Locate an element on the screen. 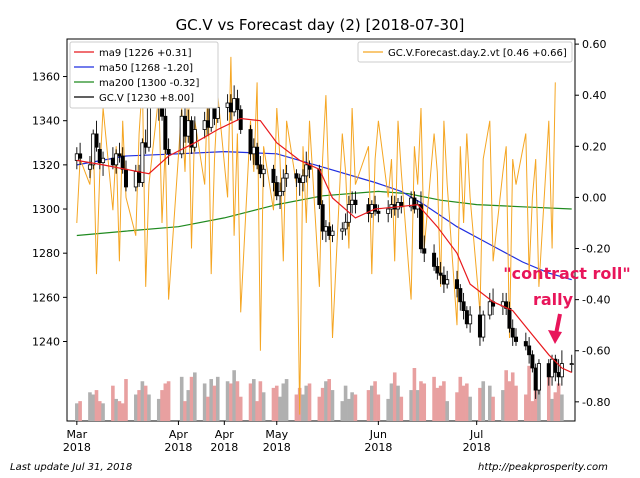 Image resolution: width=640 pixels, height=478 pixels. annotation-contract-roll: "contract roll" rally is located at coordinates (567, 304).